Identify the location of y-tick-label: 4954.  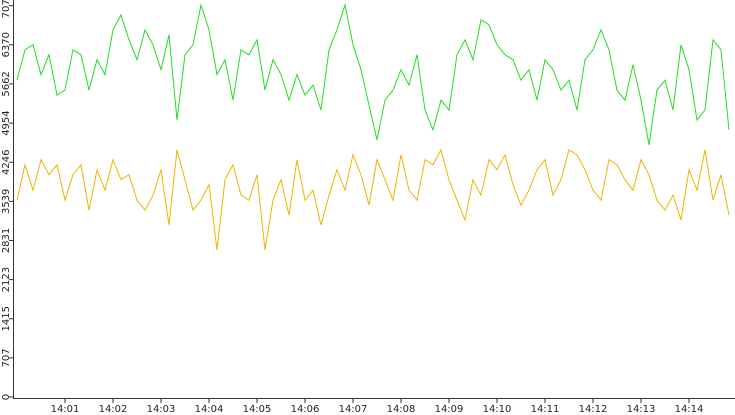
(6, 122).